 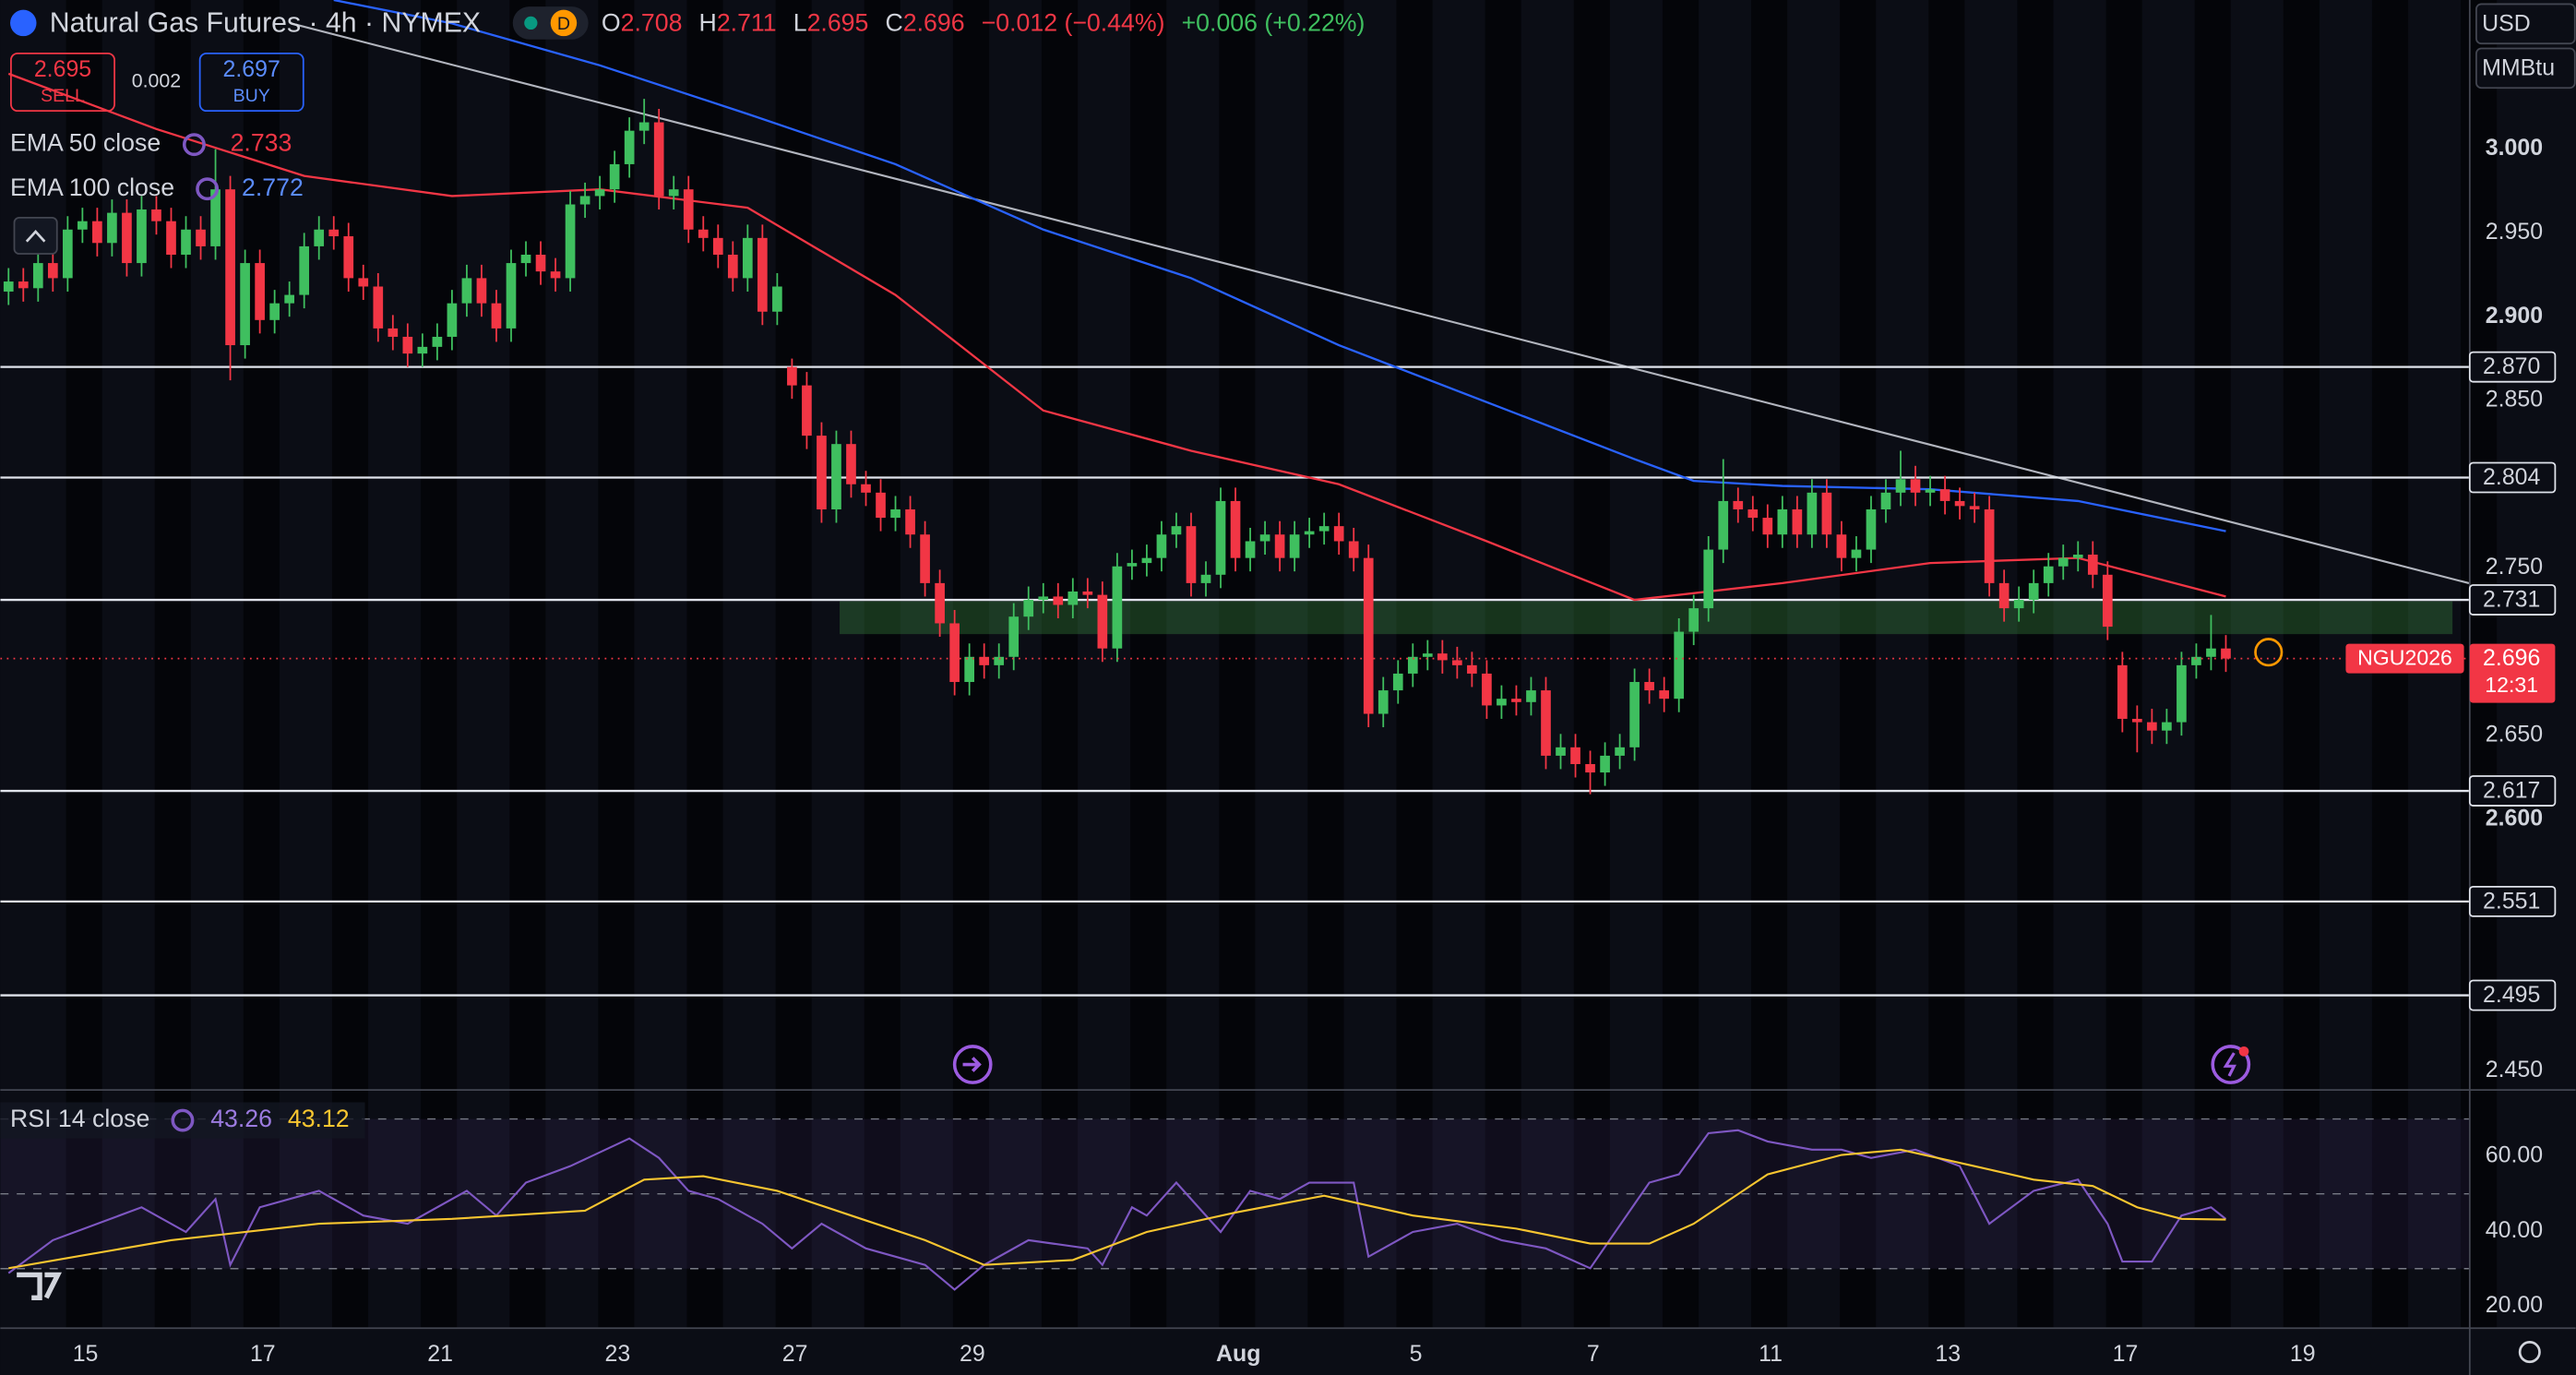 I want to click on ohlc-key: H, so click(x=708, y=23).